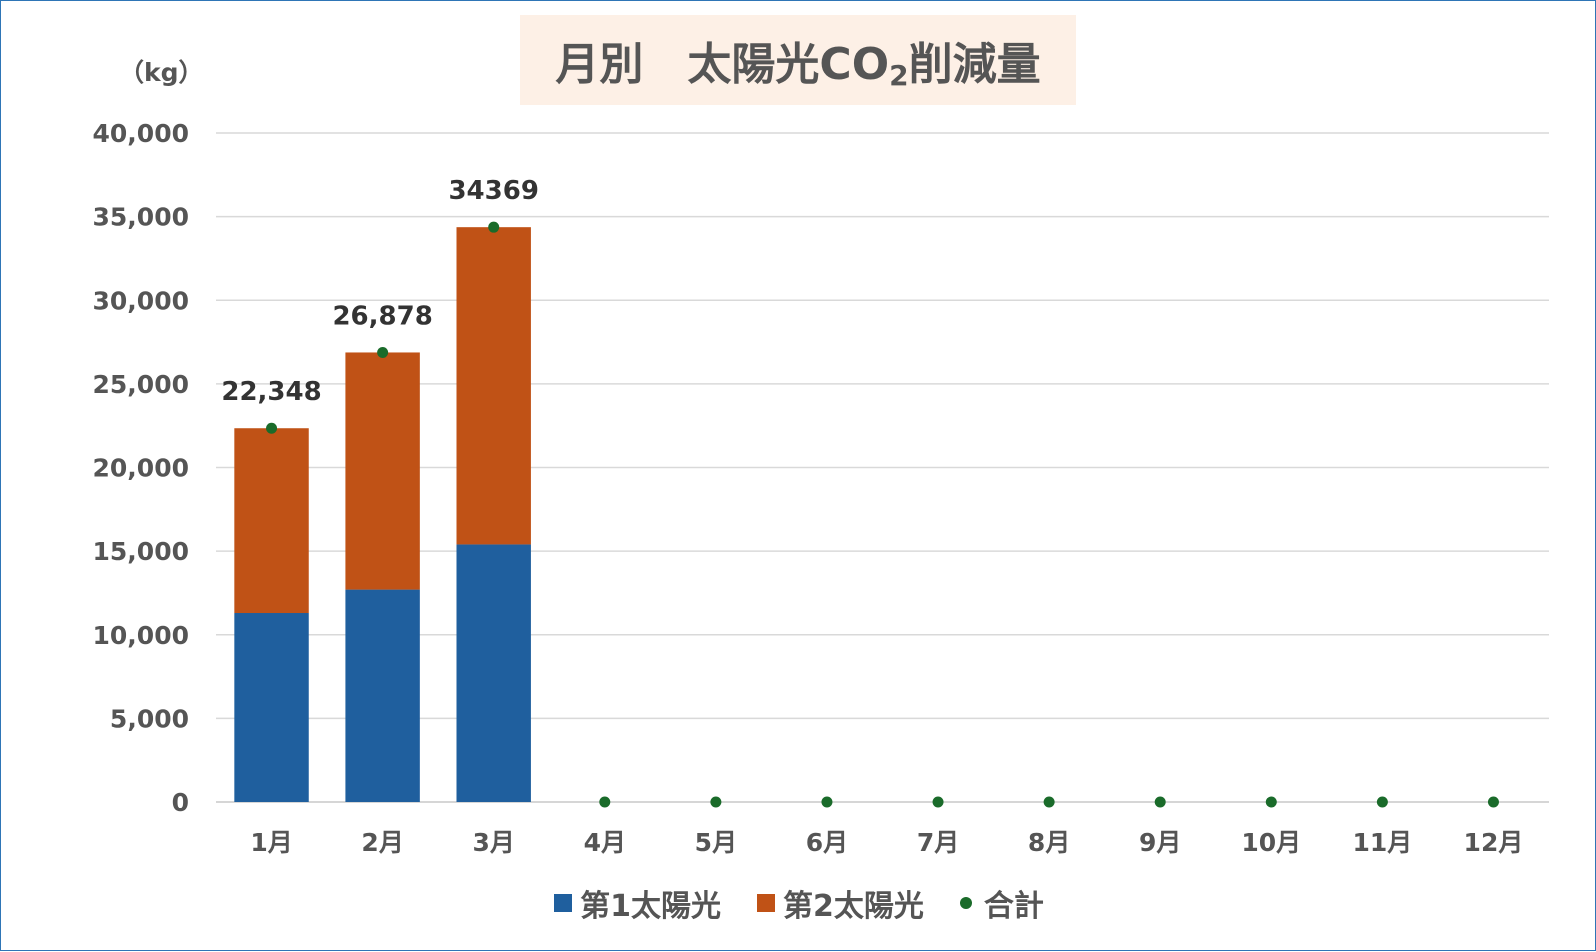 This screenshot has height=952, width=1596. What do you see at coordinates (271, 842) in the screenshot?
I see `x-tick-label: 1月` at bounding box center [271, 842].